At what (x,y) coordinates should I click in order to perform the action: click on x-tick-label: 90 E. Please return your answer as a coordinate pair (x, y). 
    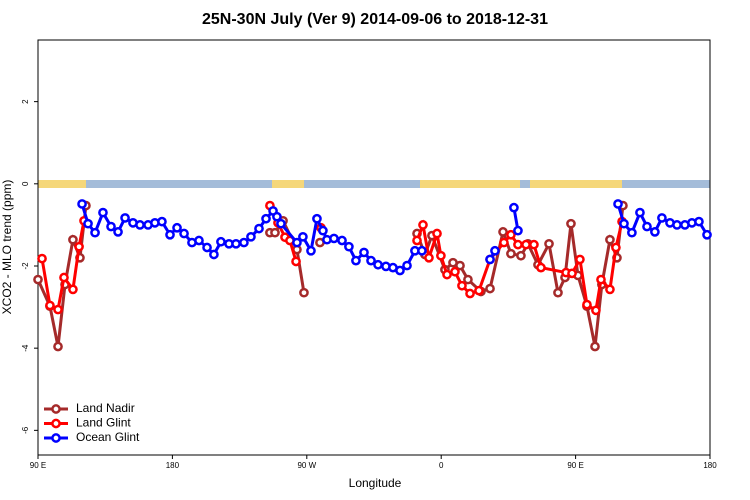
    Looking at the image, I should click on (38, 465).